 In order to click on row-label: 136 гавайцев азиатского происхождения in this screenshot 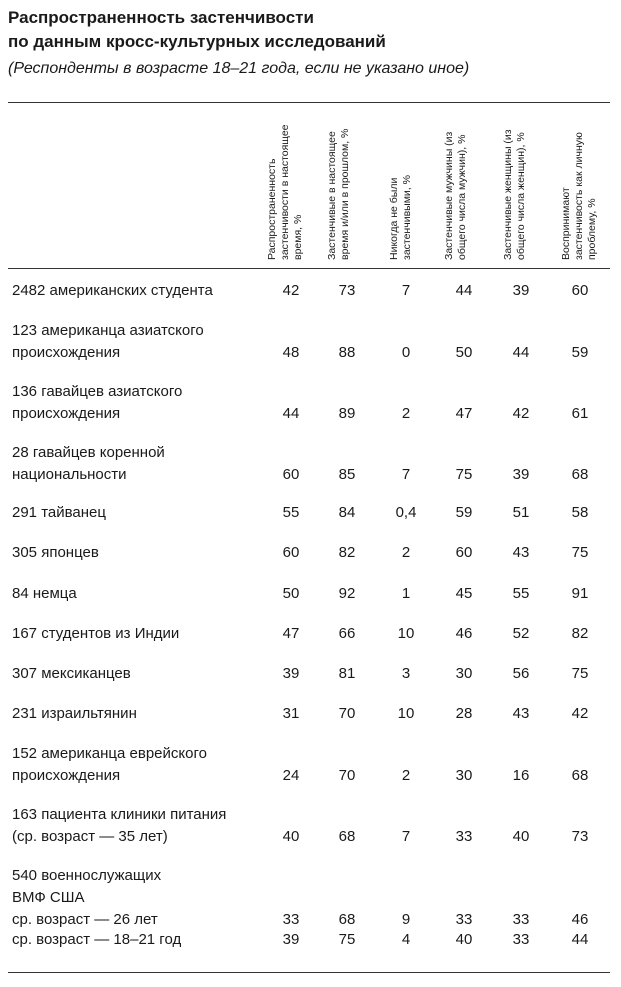, I will do `click(137, 403)`.